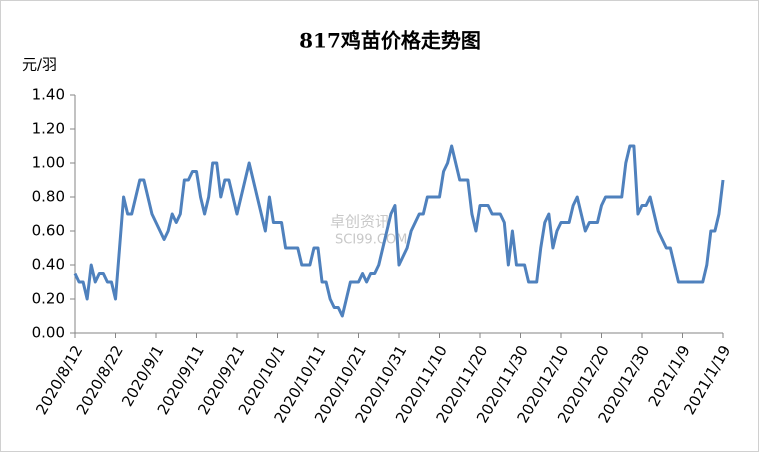 This screenshot has height=452, width=759. What do you see at coordinates (360, 222) in the screenshot?
I see `watermark: 卓创资讯` at bounding box center [360, 222].